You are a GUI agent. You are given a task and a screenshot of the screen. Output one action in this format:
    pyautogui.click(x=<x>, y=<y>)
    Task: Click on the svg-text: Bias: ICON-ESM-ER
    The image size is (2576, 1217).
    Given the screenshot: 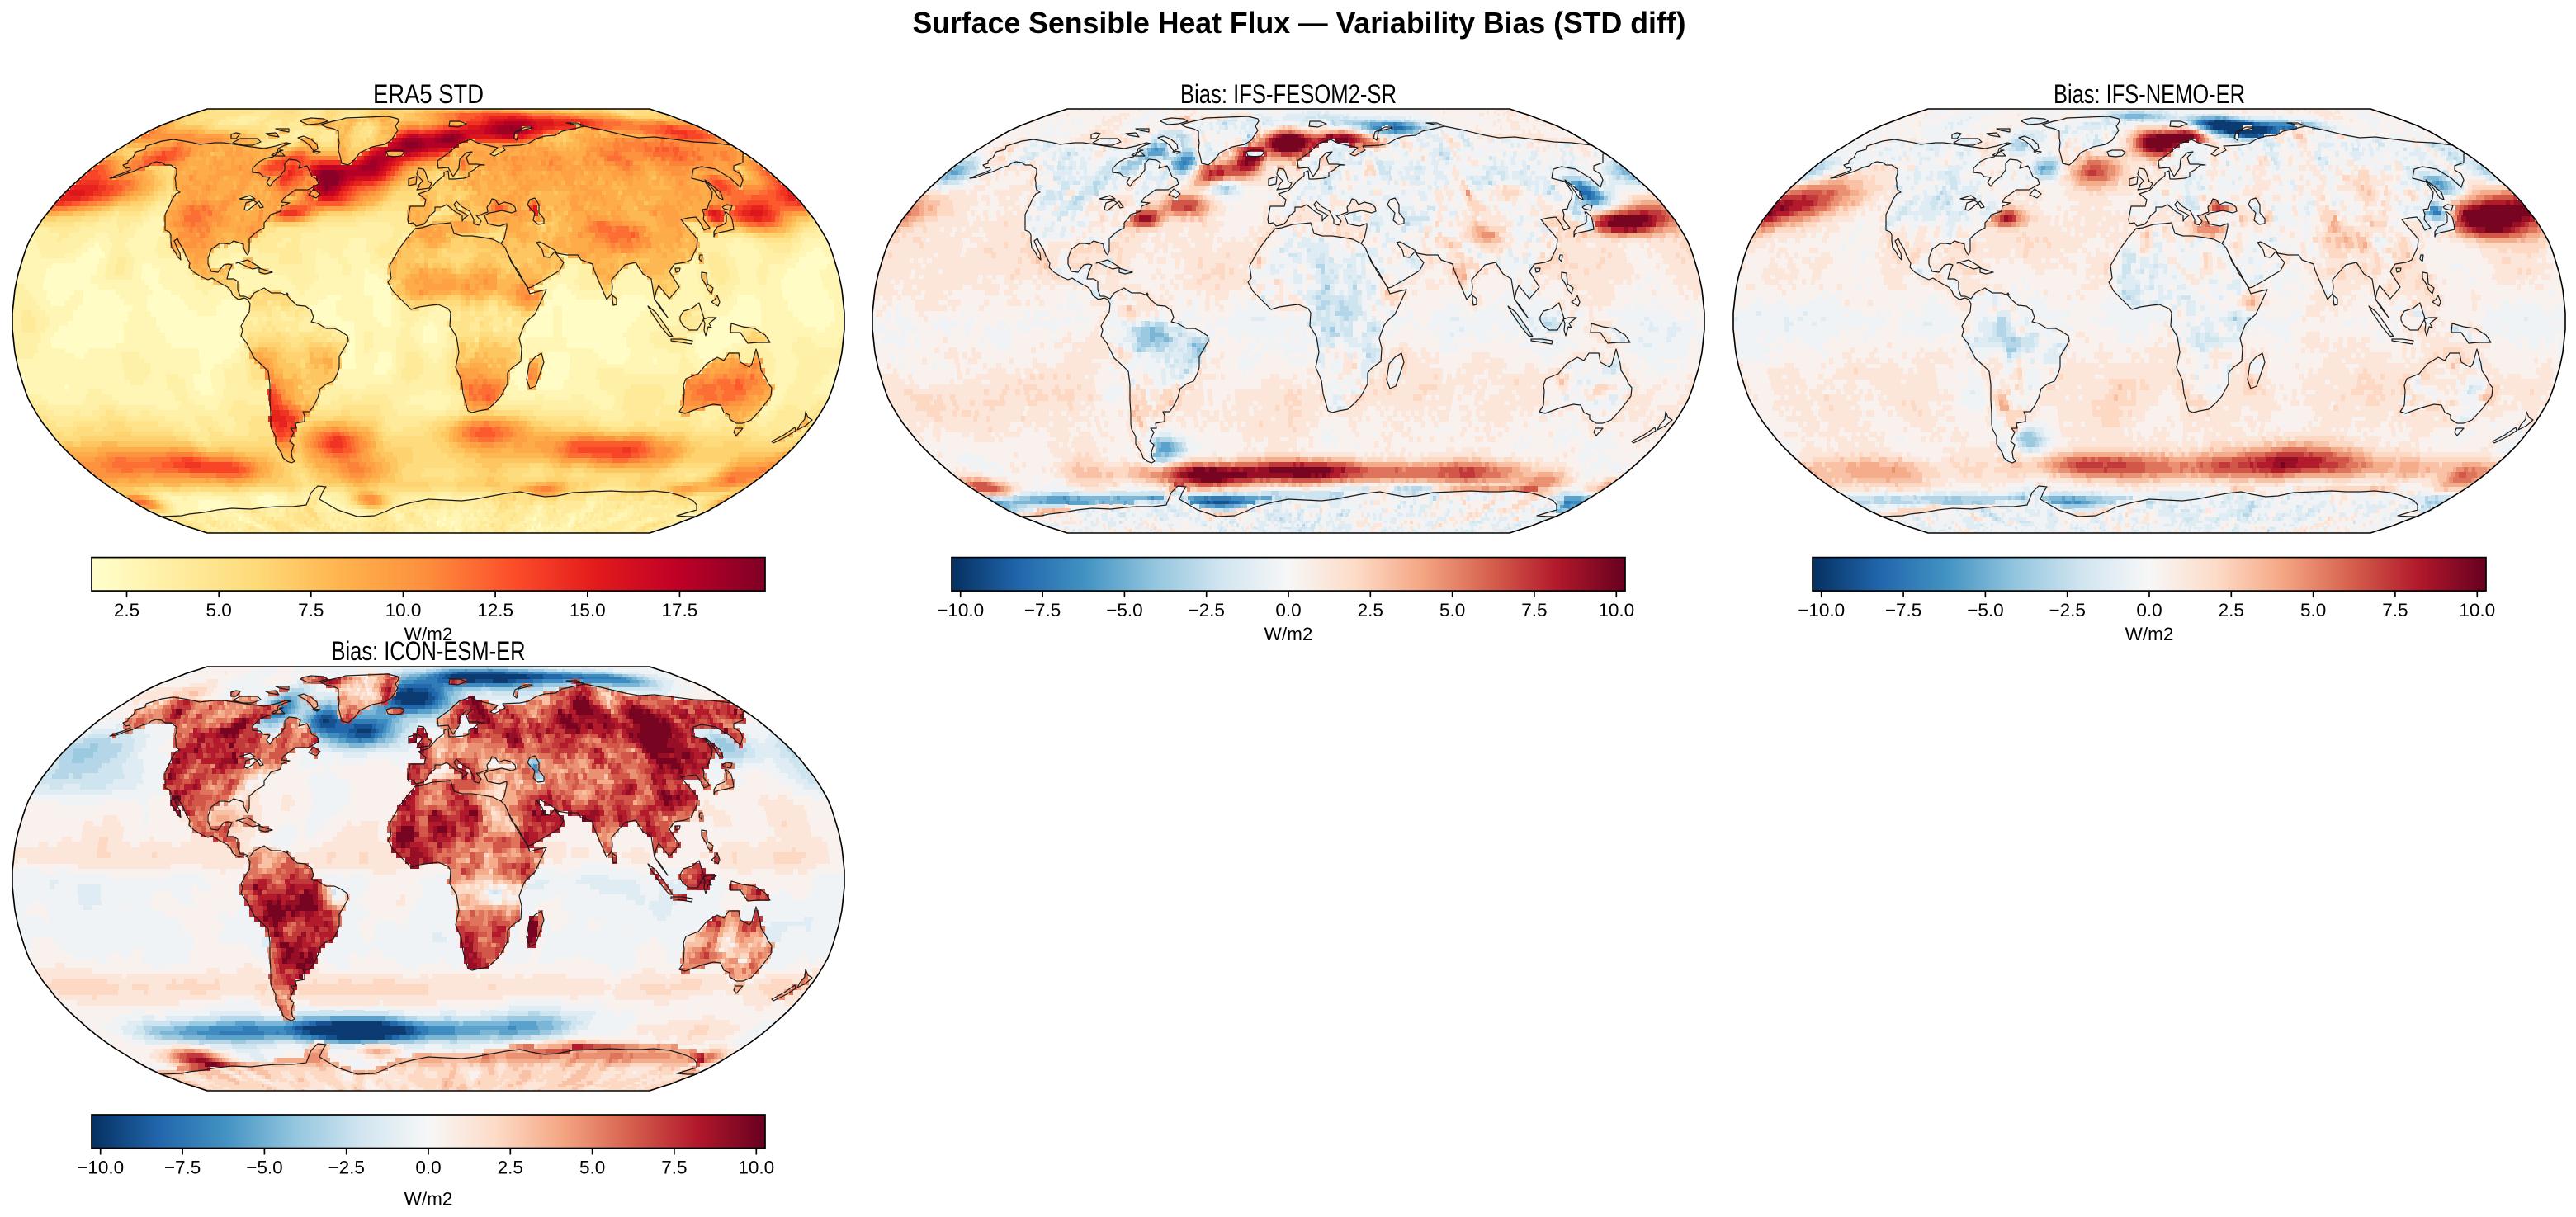 What is the action you would take?
    pyautogui.click(x=429, y=651)
    